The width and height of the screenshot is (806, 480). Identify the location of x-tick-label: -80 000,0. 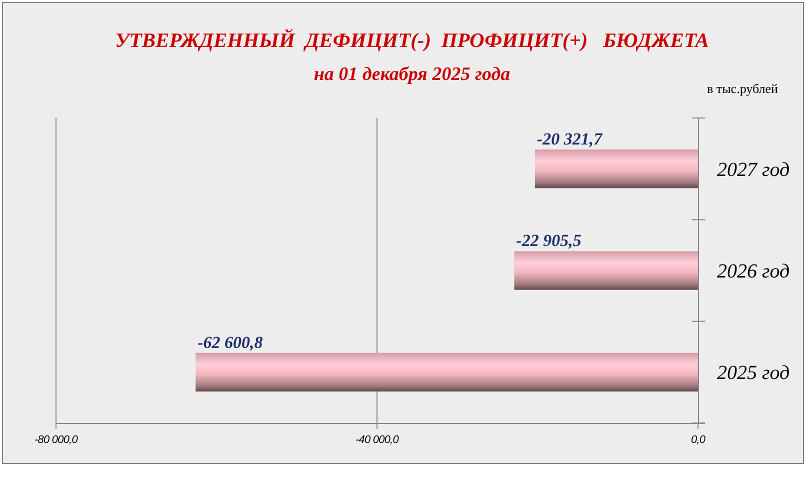
(56, 440).